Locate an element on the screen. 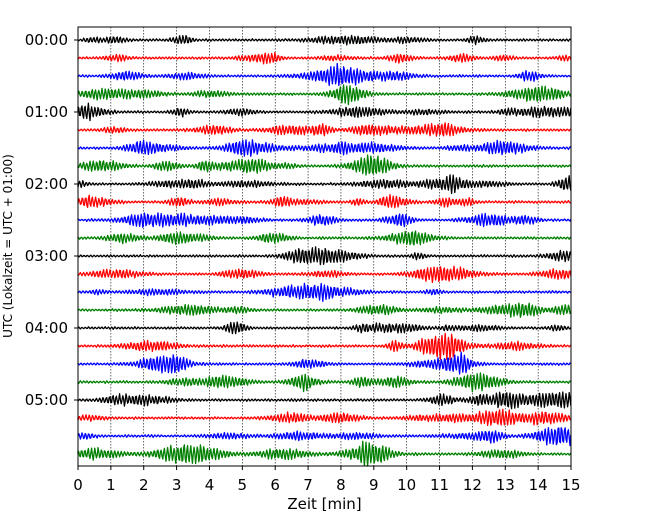 The image size is (650, 520). y-tick-label-01:00: 01:00 is located at coordinates (46, 112).